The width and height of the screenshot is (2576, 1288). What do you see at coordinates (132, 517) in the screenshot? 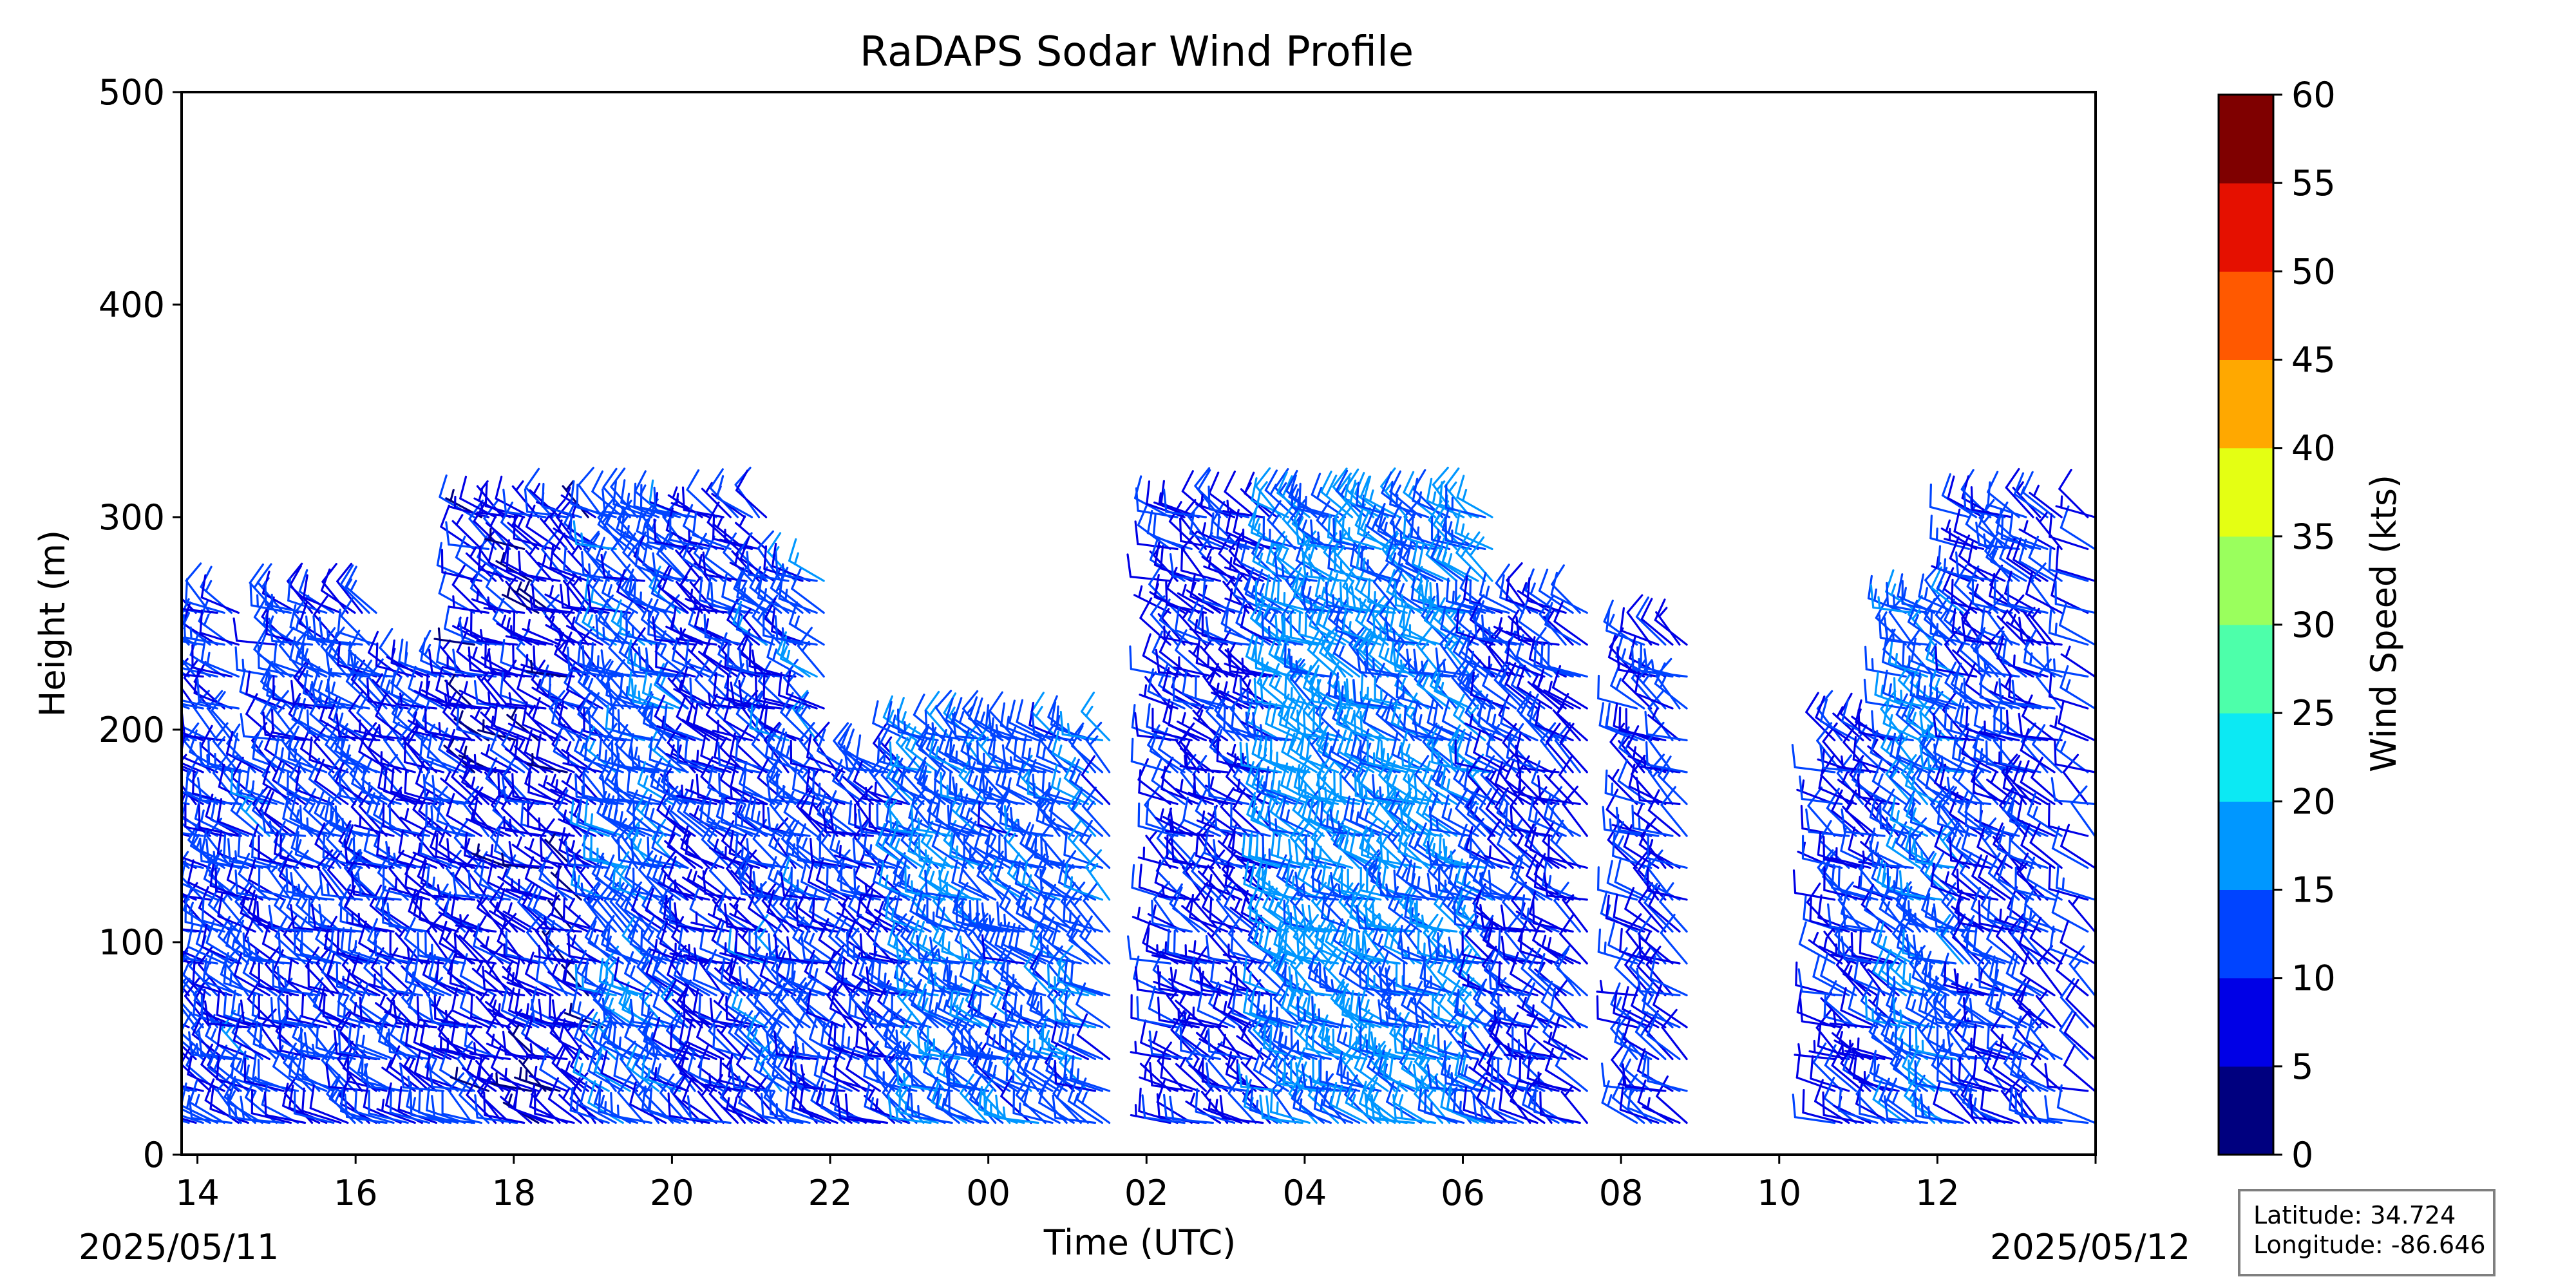
I see `y-tick-label: 300` at bounding box center [132, 517].